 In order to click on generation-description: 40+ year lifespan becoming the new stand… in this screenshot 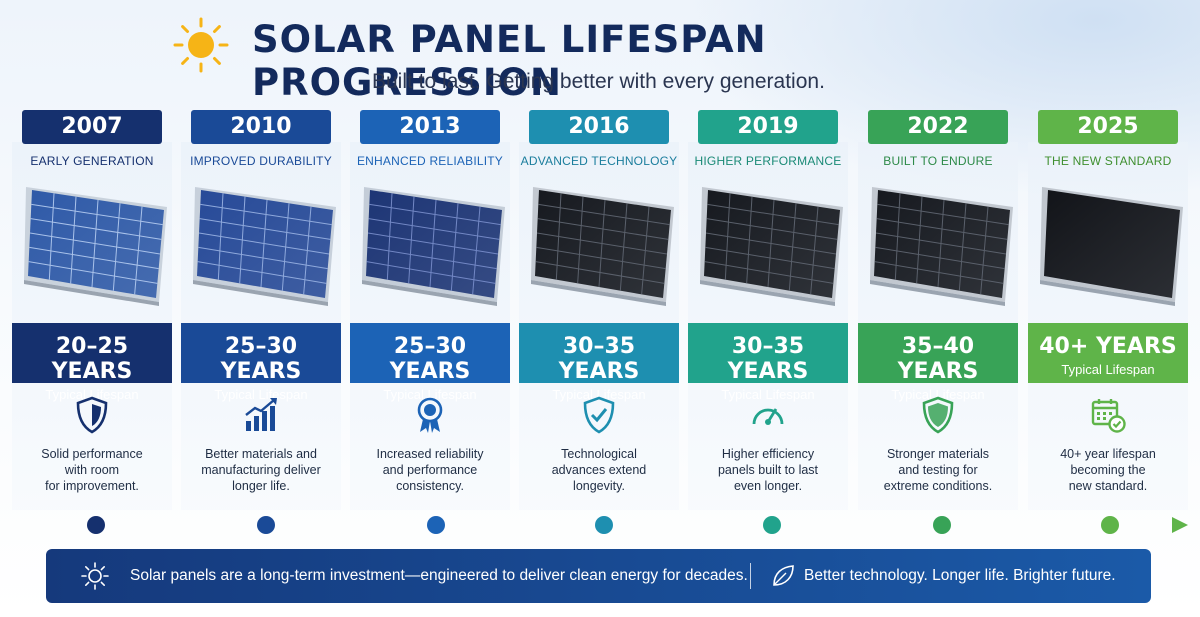, I will do `click(1108, 470)`.